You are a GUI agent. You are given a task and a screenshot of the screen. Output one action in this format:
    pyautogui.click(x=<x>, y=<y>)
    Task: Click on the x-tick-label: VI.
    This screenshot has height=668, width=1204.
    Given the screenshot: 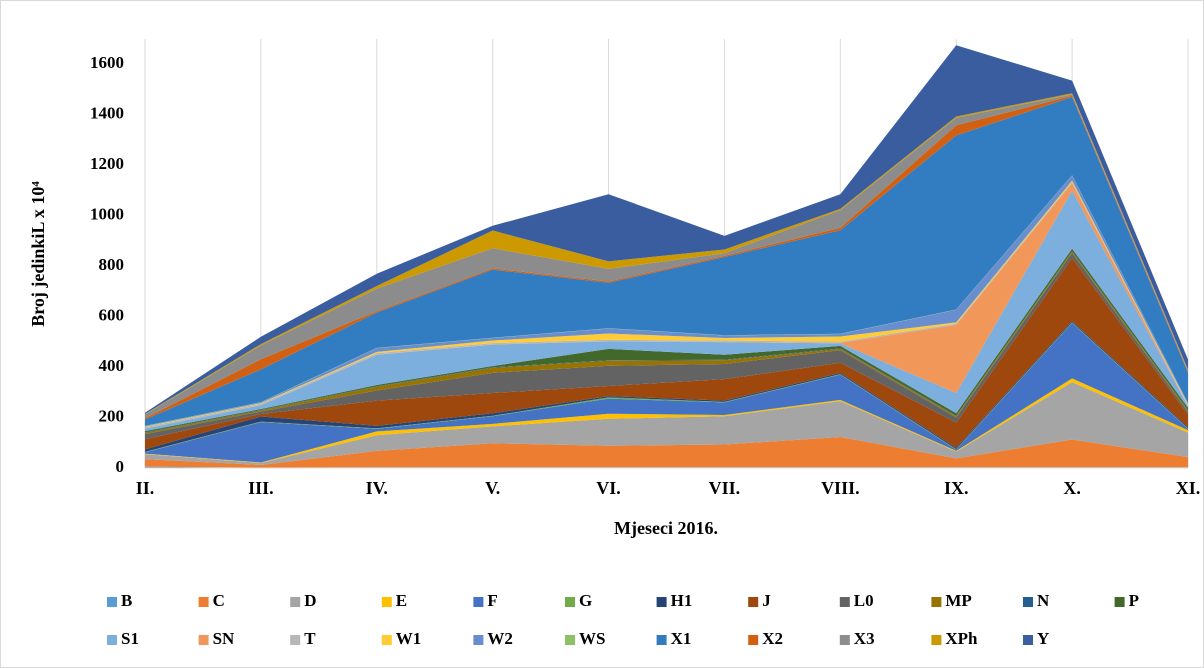 What is the action you would take?
    pyautogui.click(x=608, y=488)
    